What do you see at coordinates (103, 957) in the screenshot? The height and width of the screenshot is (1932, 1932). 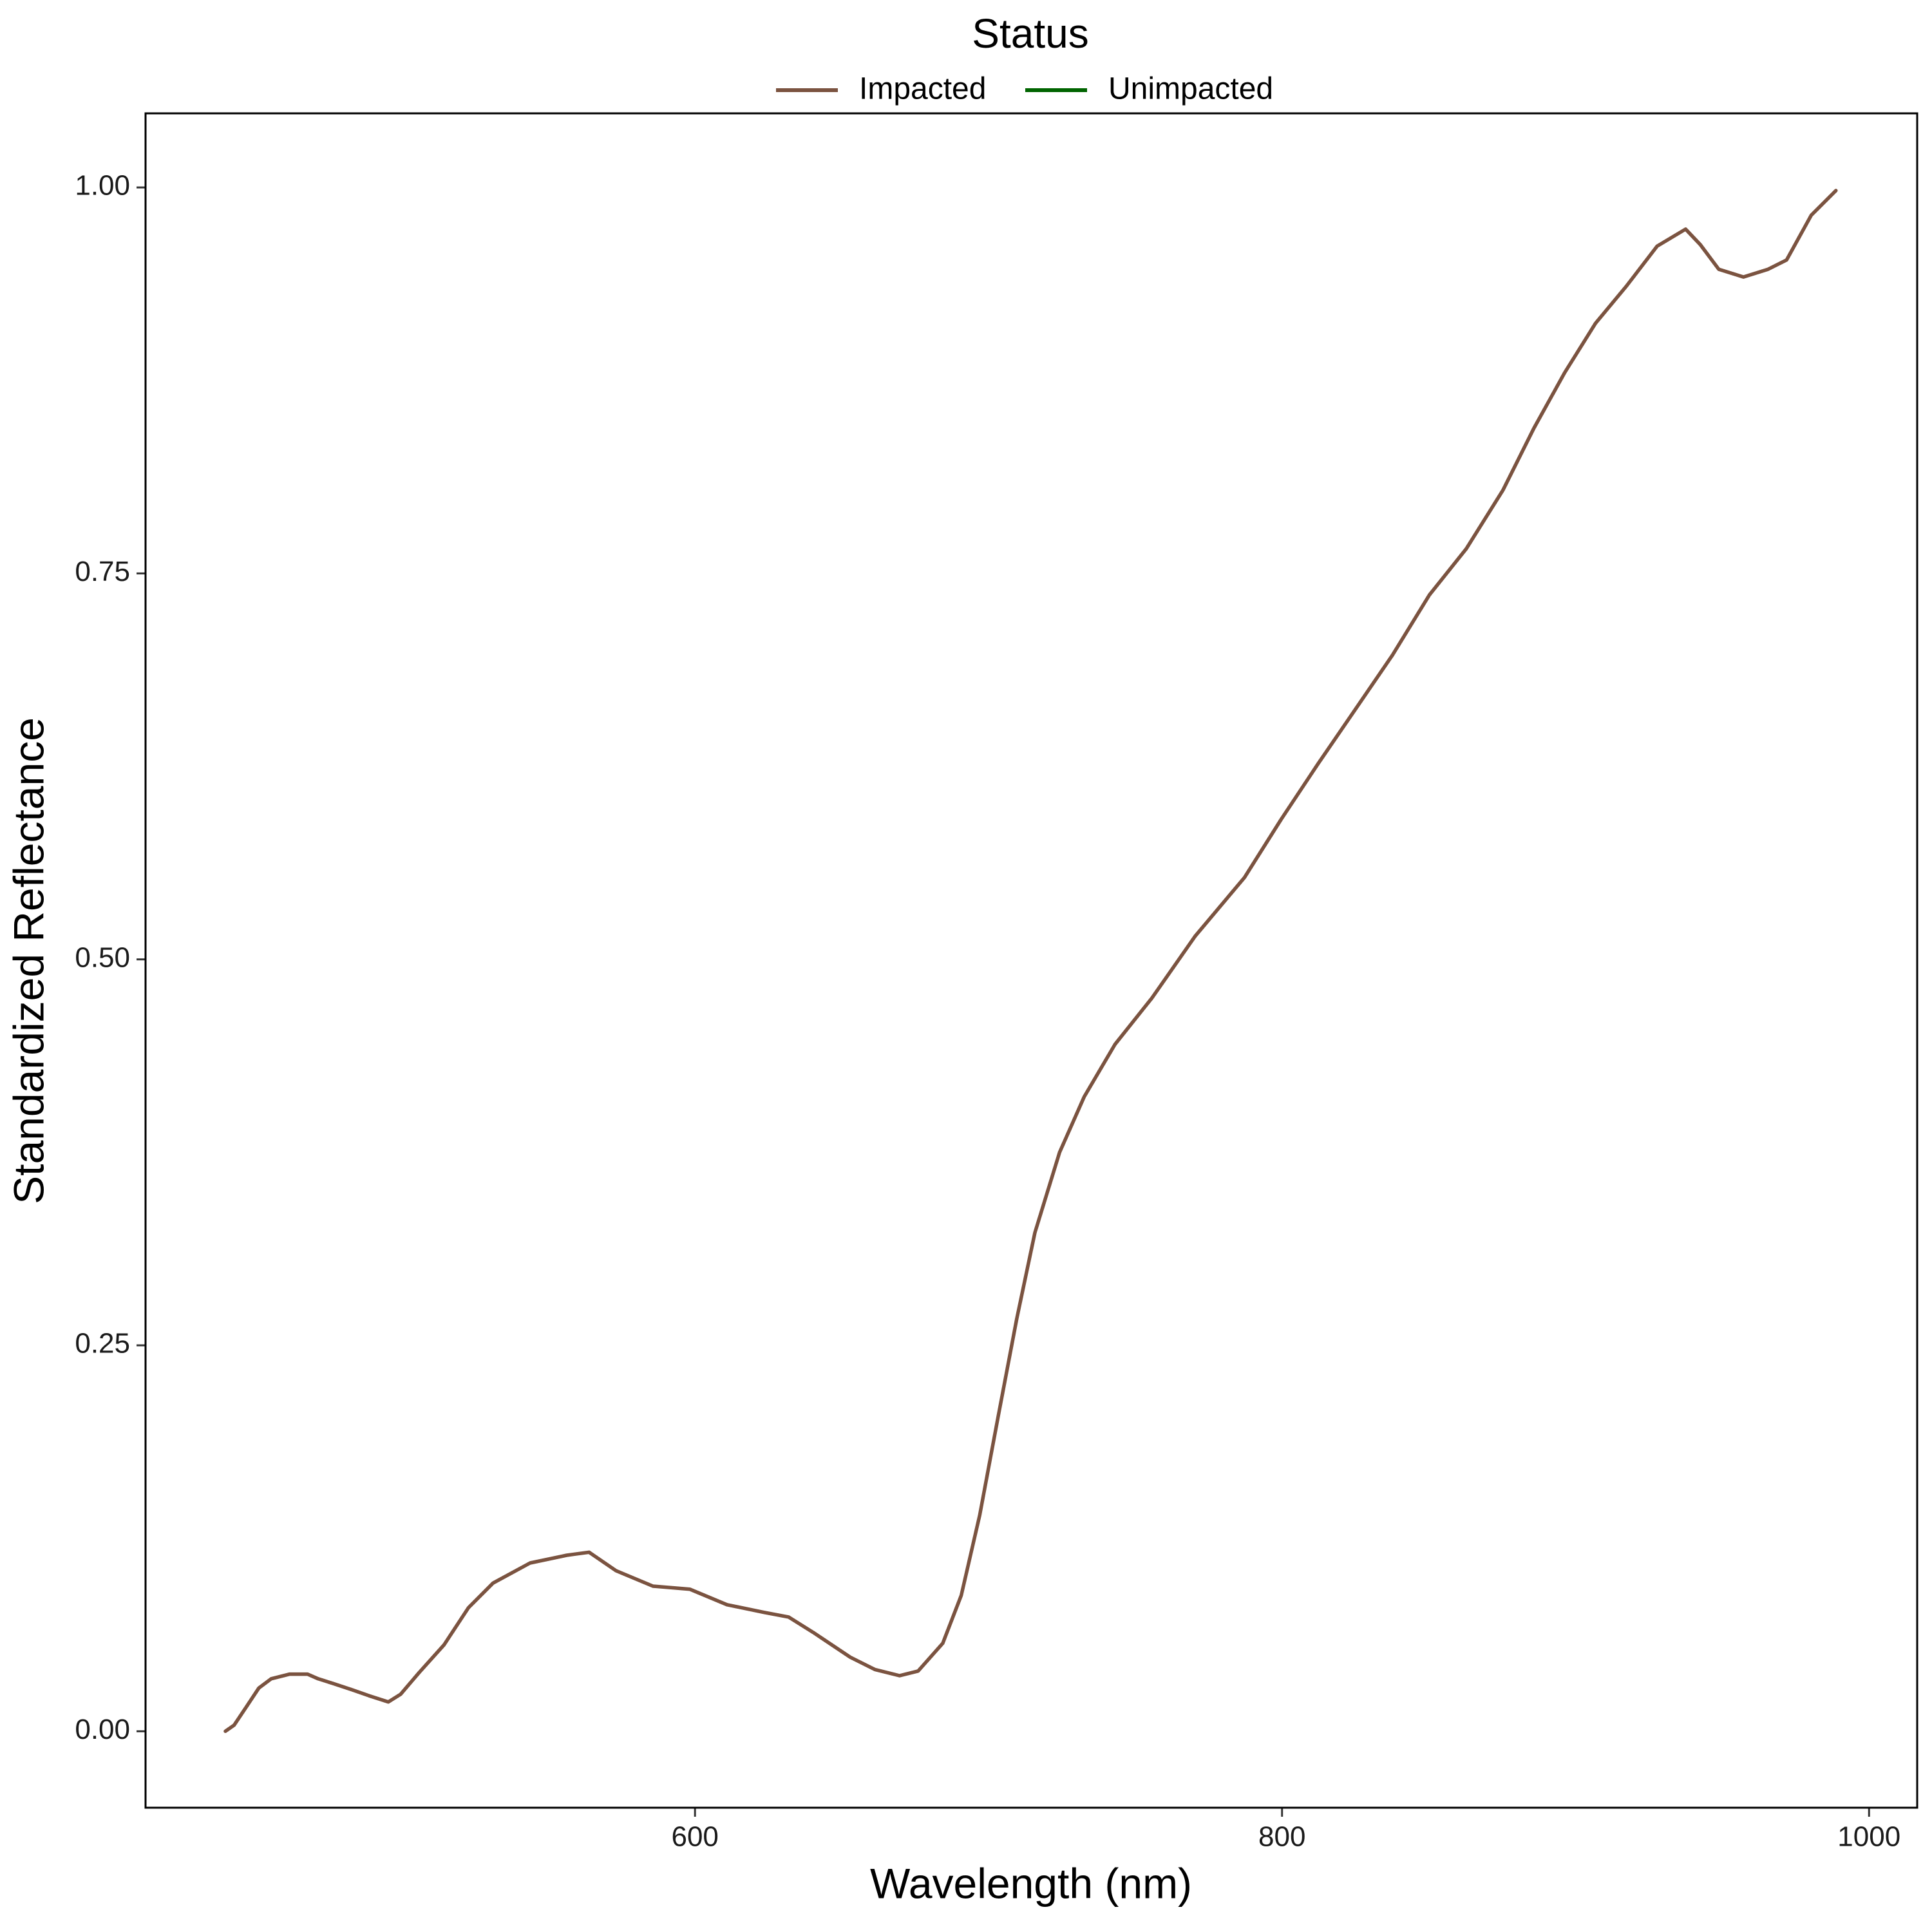 I see `y-tick-label: 0.50` at bounding box center [103, 957].